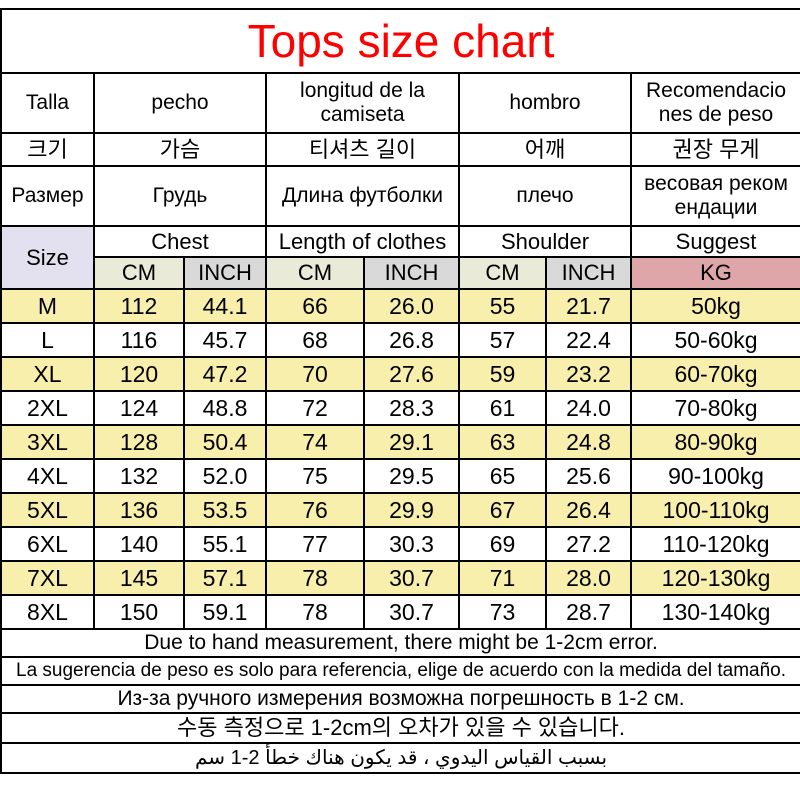 The width and height of the screenshot is (800, 800). Describe the element at coordinates (315, 476) in the screenshot. I see `length-cm: 75` at that location.